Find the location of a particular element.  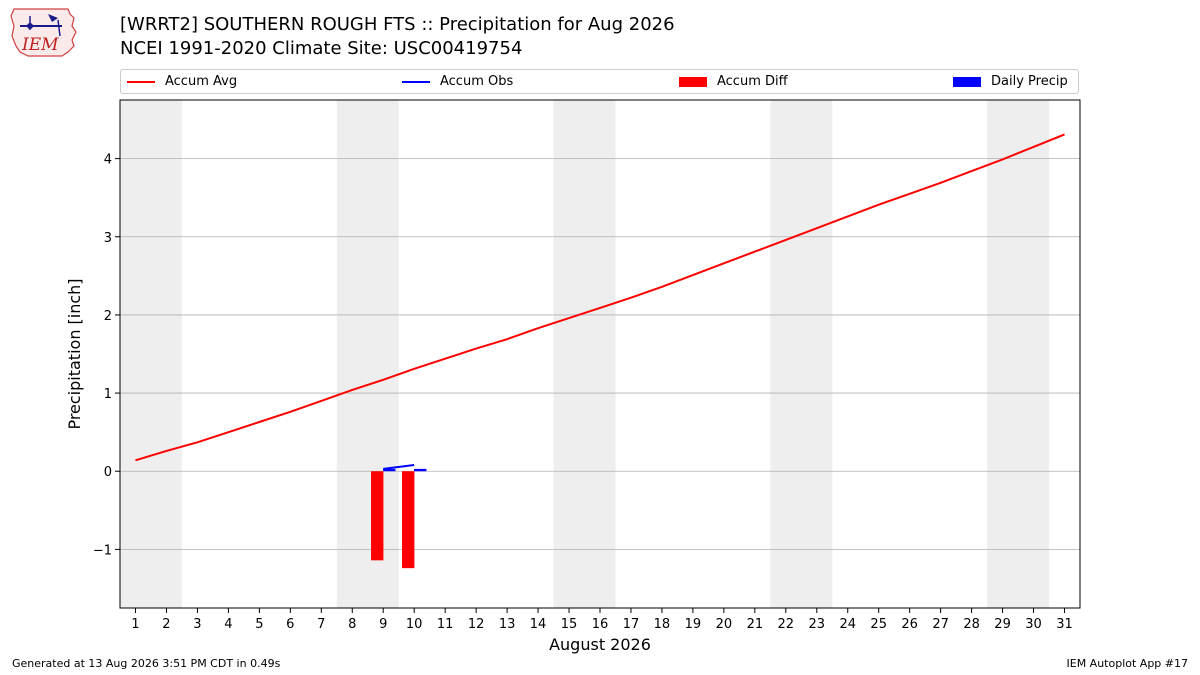

y-tick-label: 4 is located at coordinates (108, 160).